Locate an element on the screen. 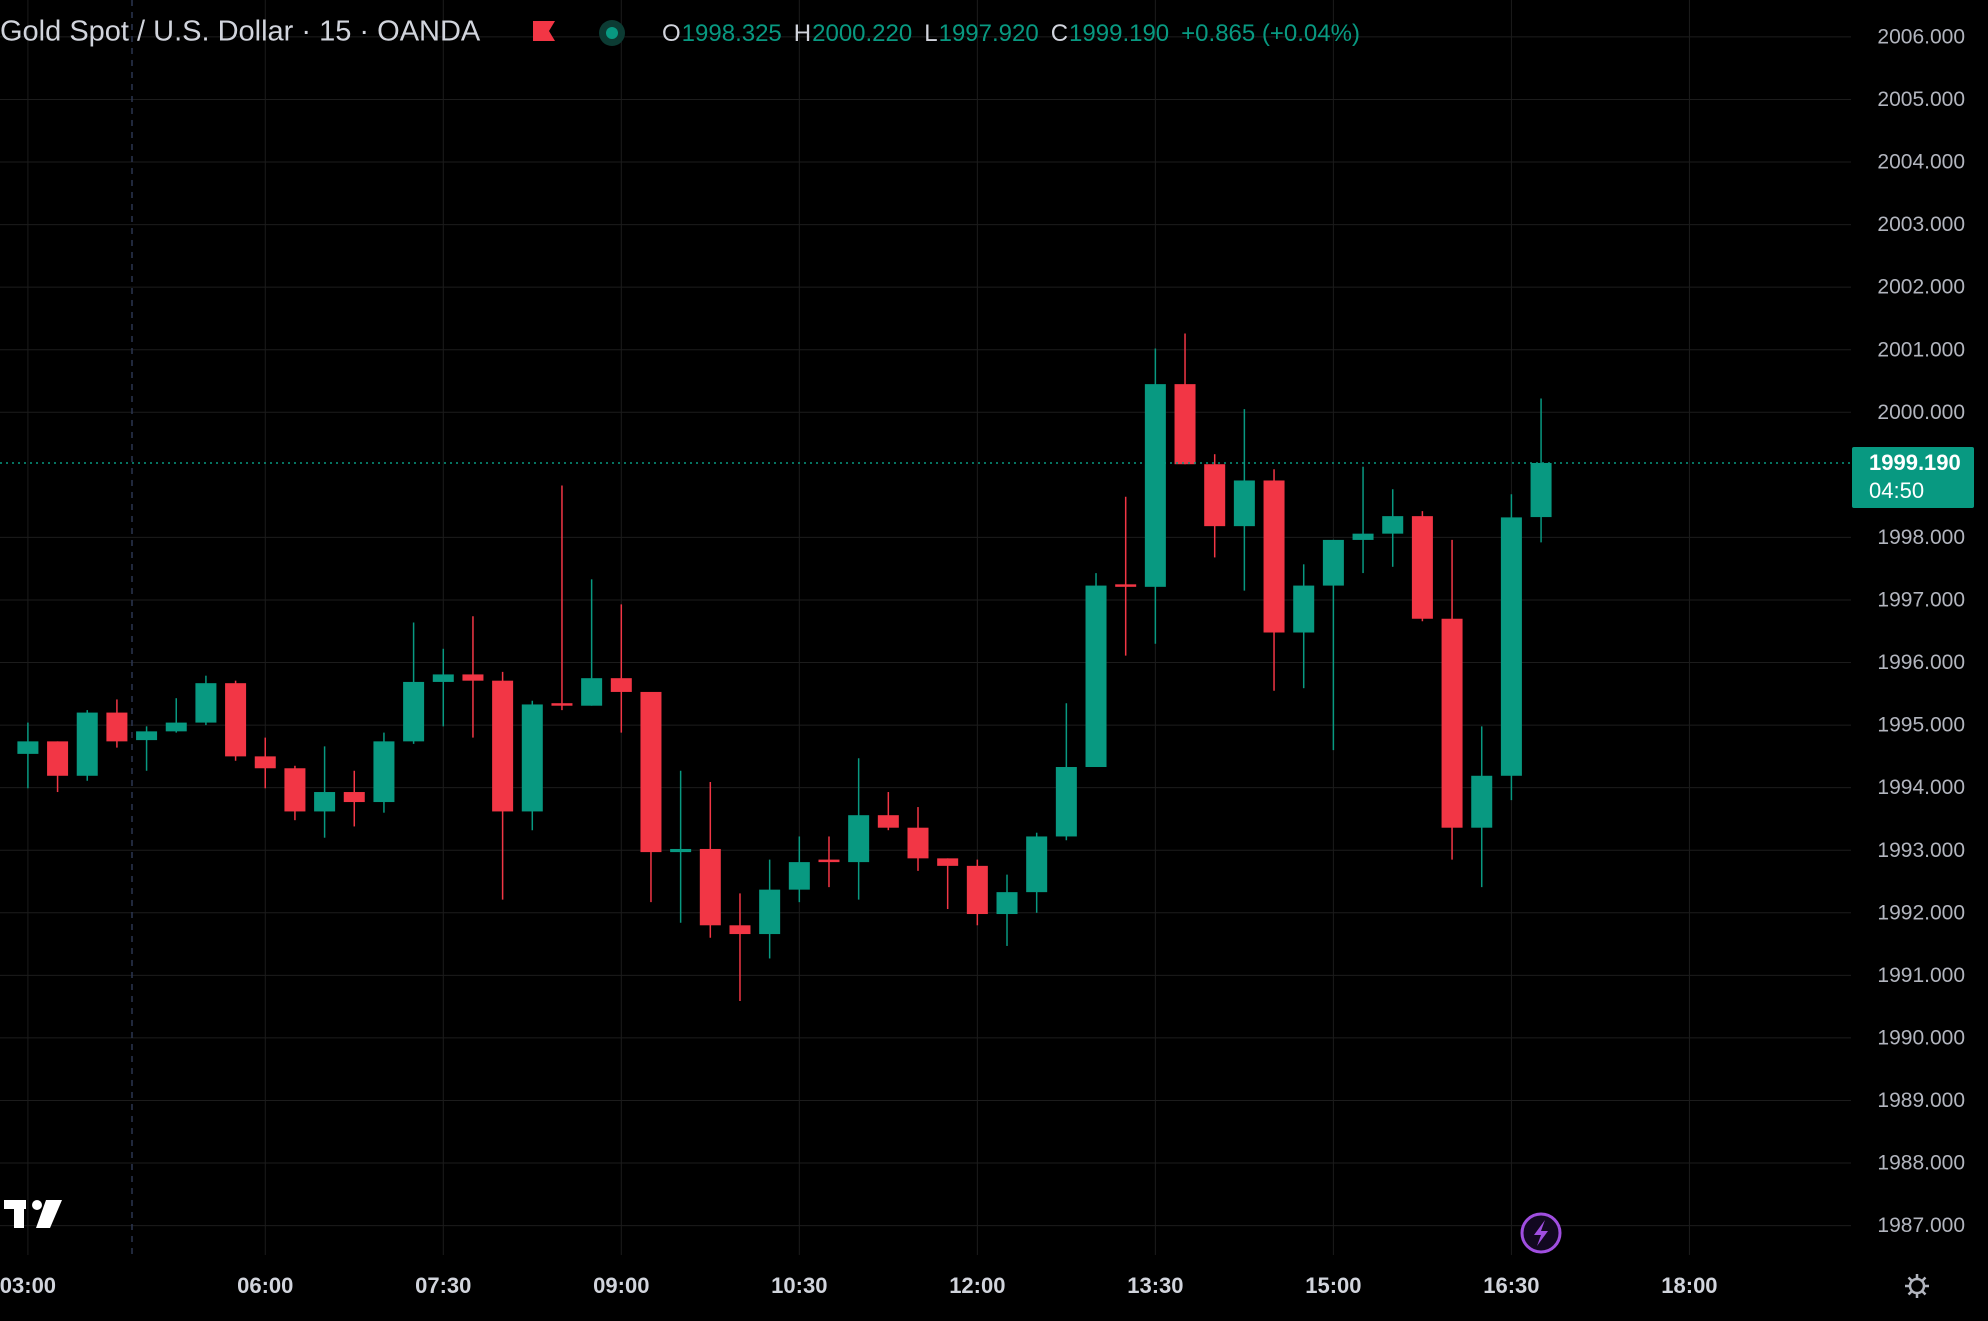 Image resolution: width=1988 pixels, height=1321 pixels. y-tick-label: 1997.000 is located at coordinates (1921, 600).